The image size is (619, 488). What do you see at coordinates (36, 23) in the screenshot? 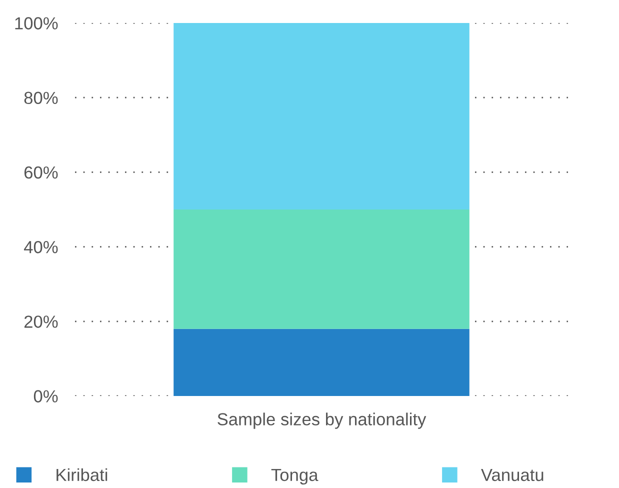
I see `y-tick-label: 100%` at bounding box center [36, 23].